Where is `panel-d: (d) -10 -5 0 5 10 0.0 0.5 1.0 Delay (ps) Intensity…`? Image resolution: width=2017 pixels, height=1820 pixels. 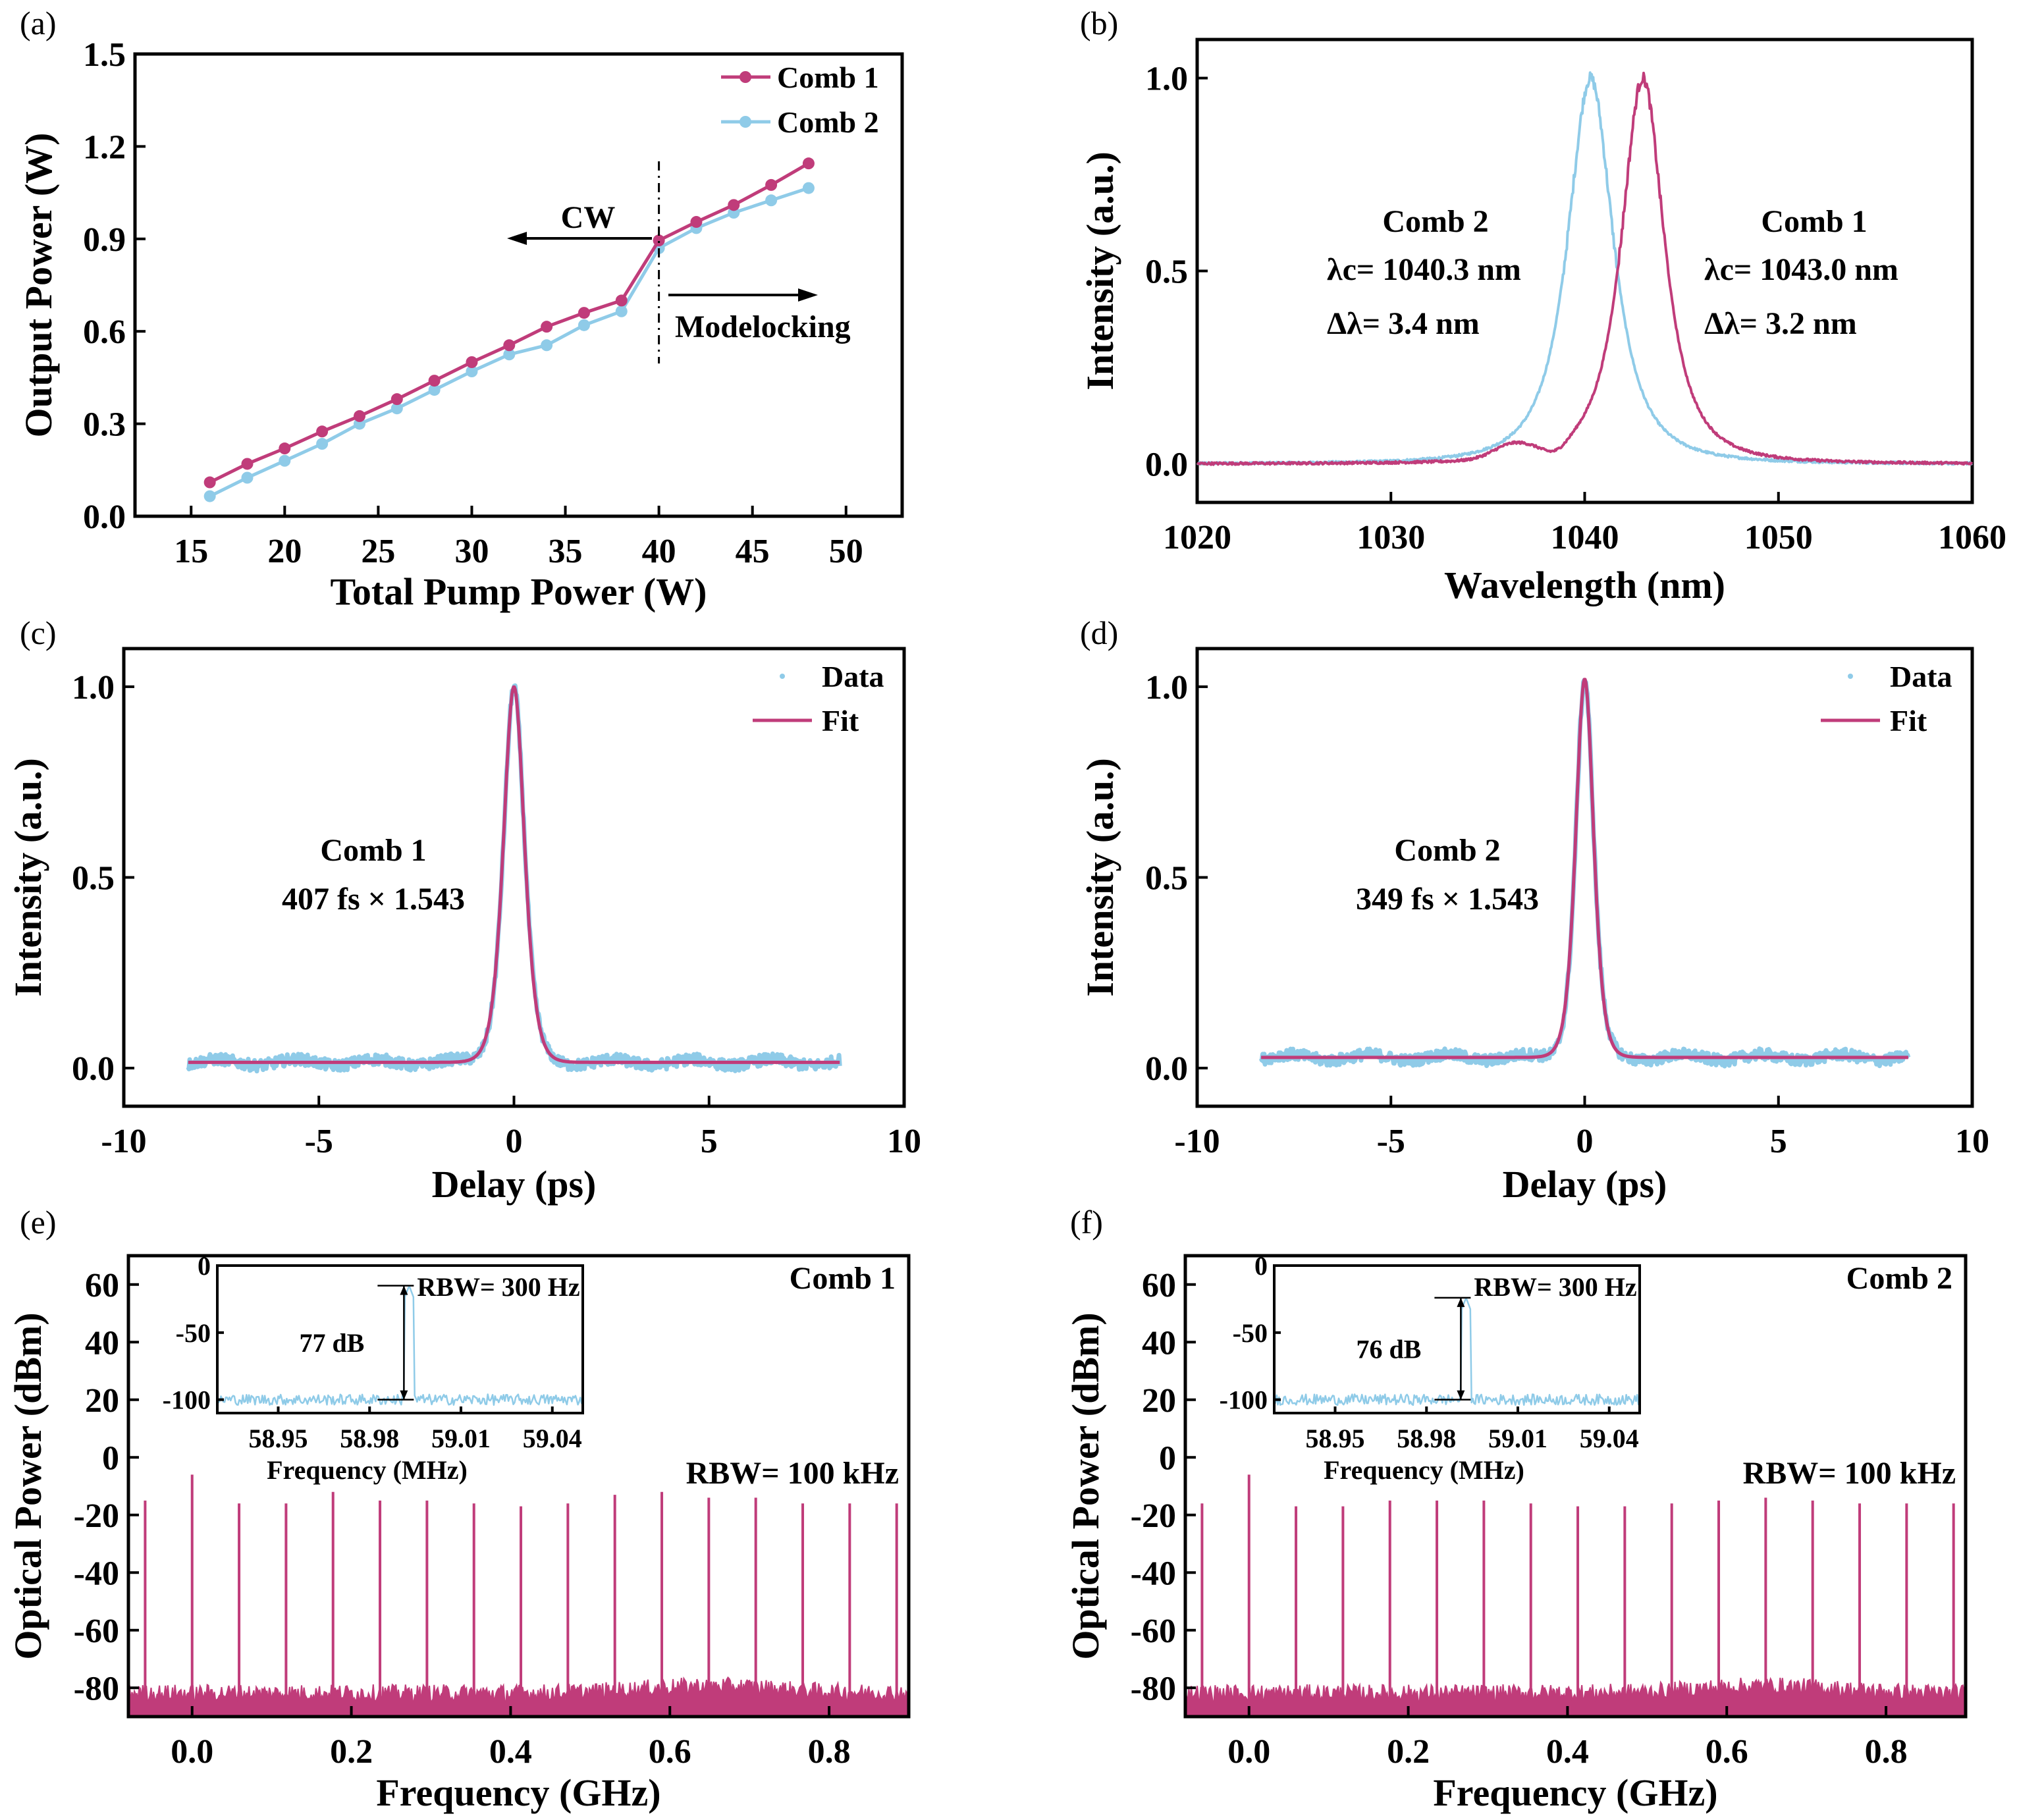
panel-d: (d) -10 -5 0 5 10 0.0 0.5 1.0 Delay (ps) Intensity… is located at coordinates (1534, 910).